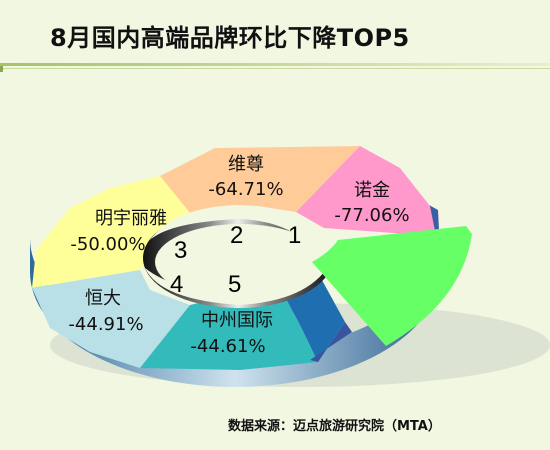 This screenshot has width=550, height=450. Describe the element at coordinates (294, 235) in the screenshot. I see `rank-1: 1` at that location.